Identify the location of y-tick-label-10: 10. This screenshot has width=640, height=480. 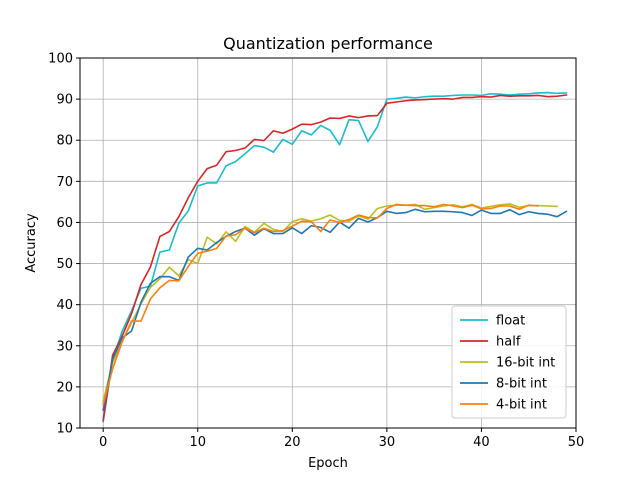
(64, 429).